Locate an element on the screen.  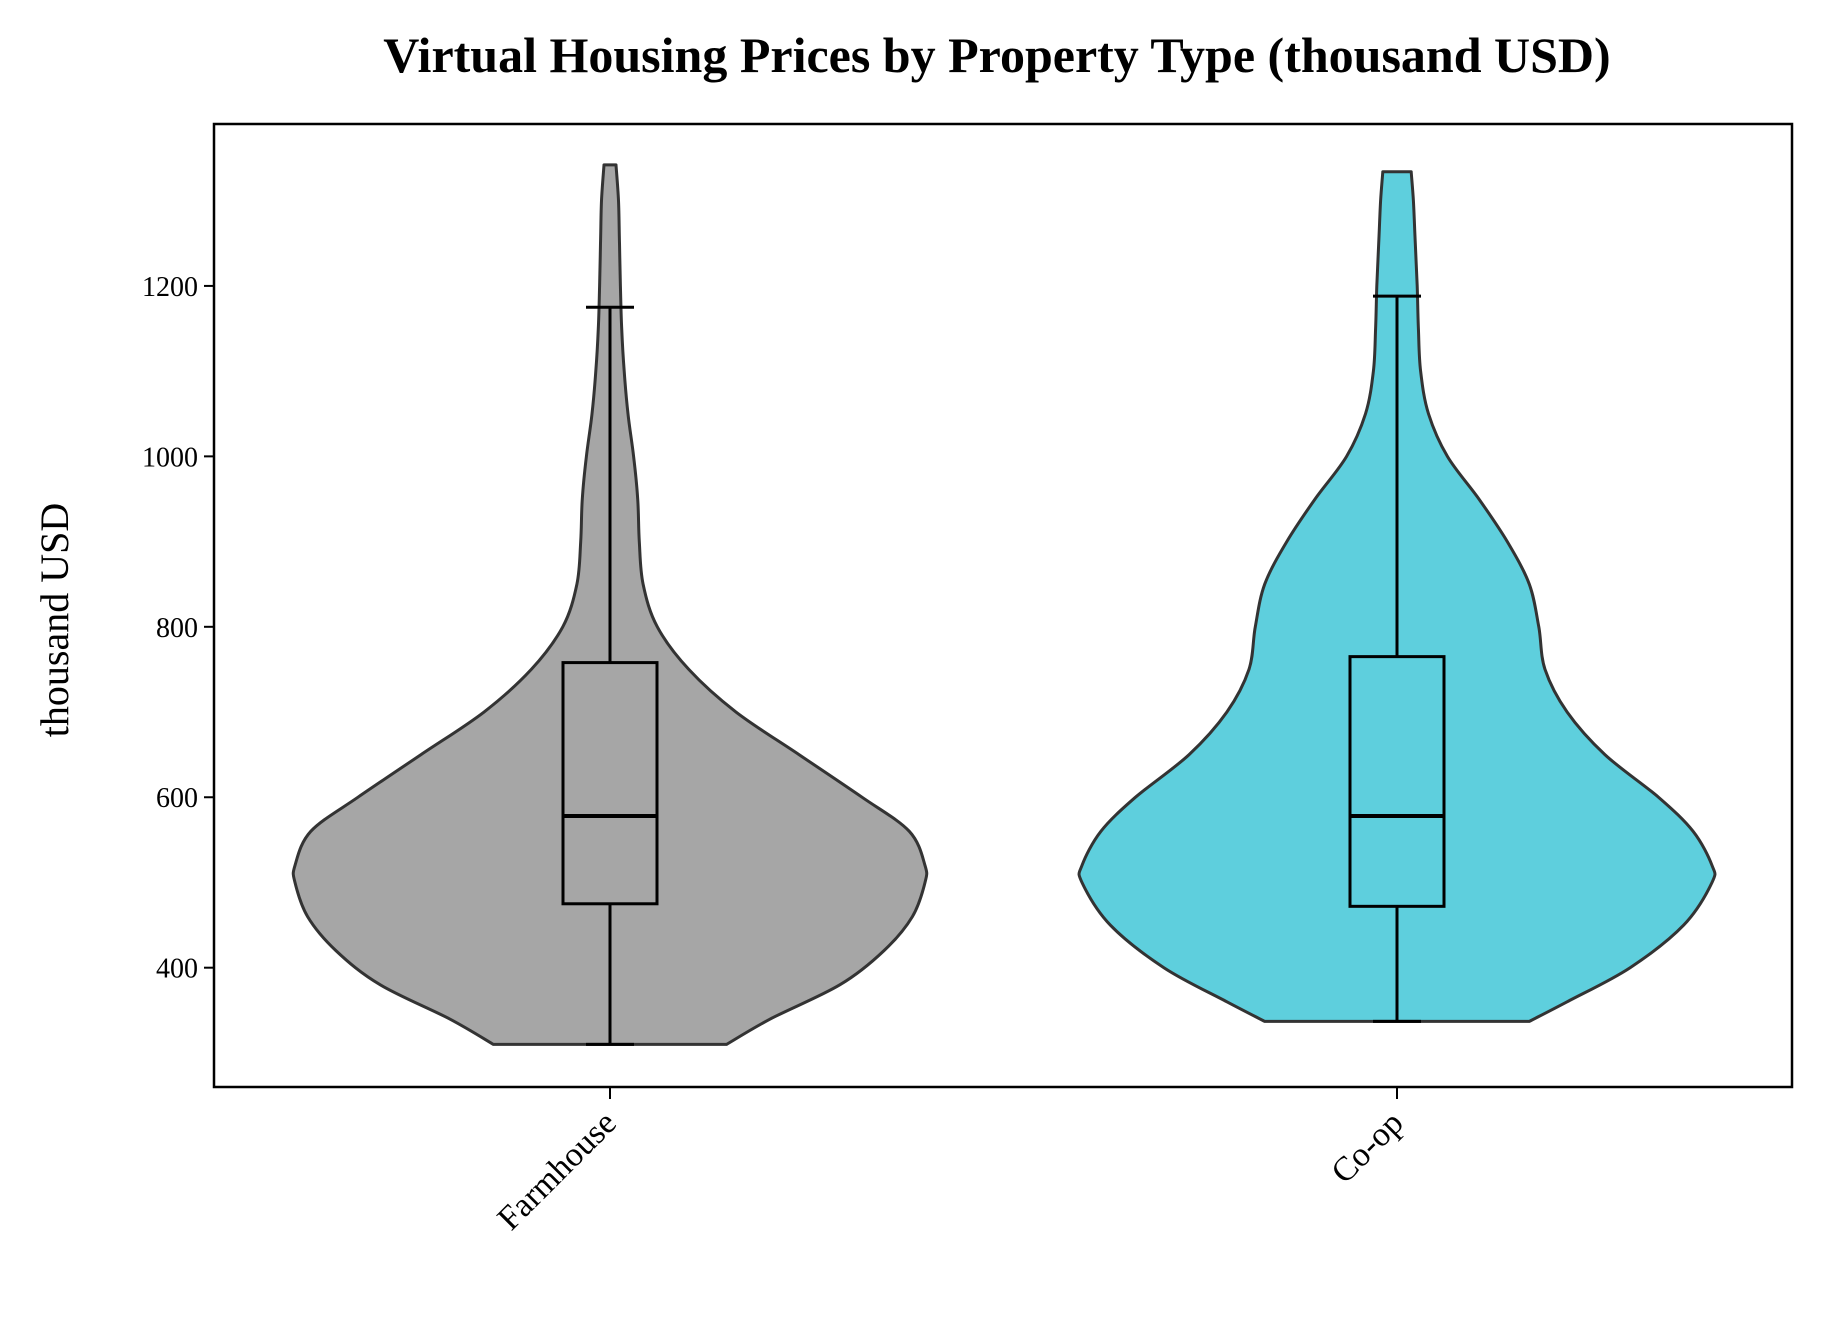
iqr-box-co-op is located at coordinates (1397, 781).